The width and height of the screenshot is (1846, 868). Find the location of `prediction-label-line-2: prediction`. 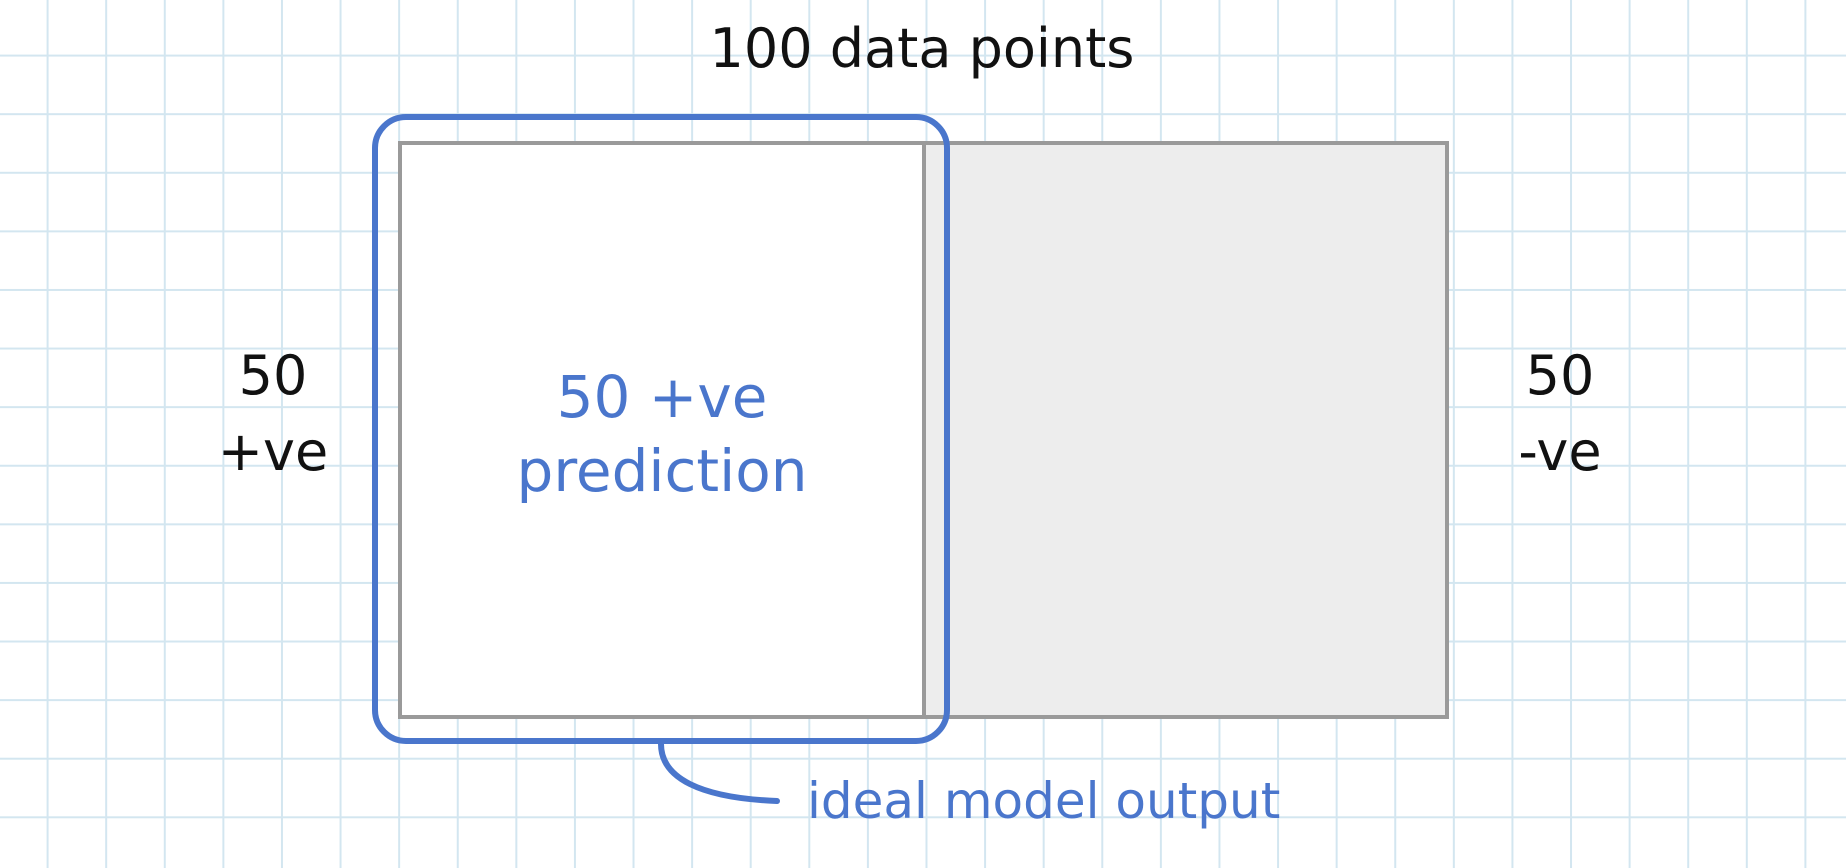

prediction-label-line-2: prediction is located at coordinates (662, 471).